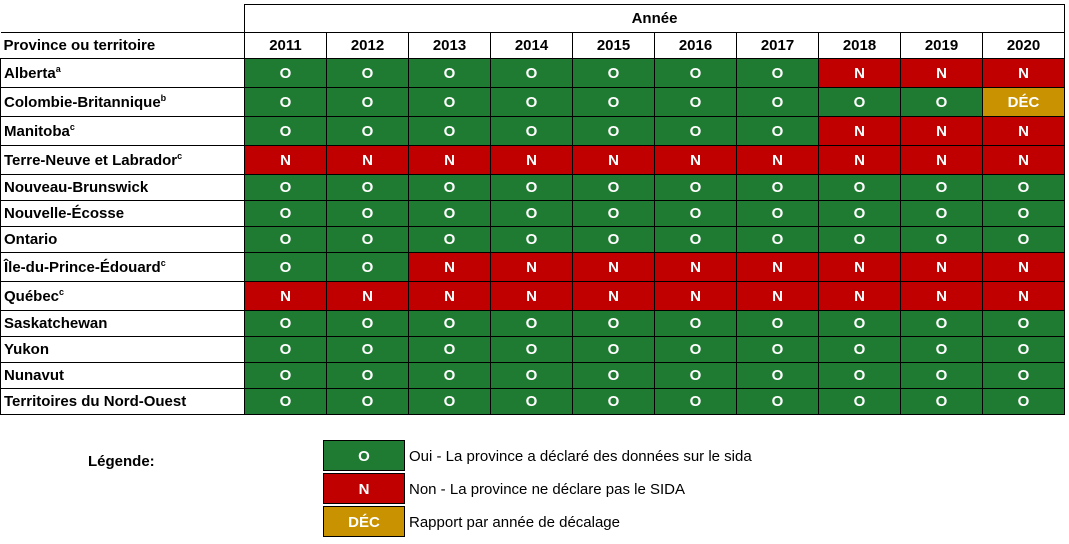 The width and height of the screenshot is (1069, 544). I want to click on year-header-2018: 2018, so click(859, 45).